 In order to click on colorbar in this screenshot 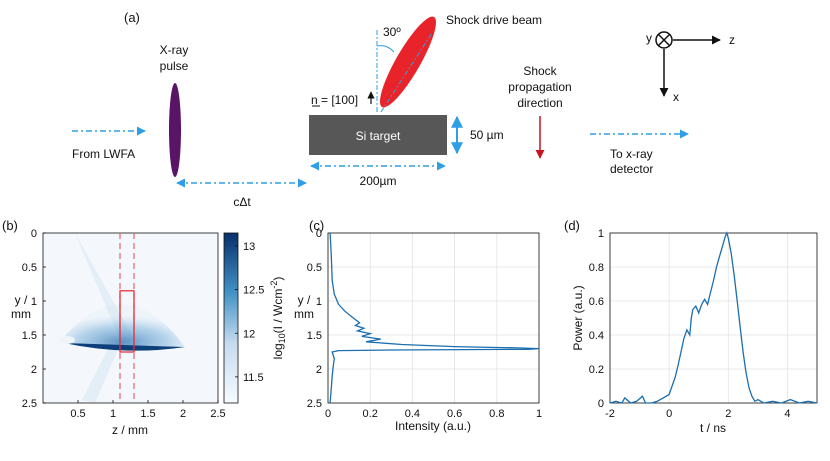, I will do `click(231, 318)`.